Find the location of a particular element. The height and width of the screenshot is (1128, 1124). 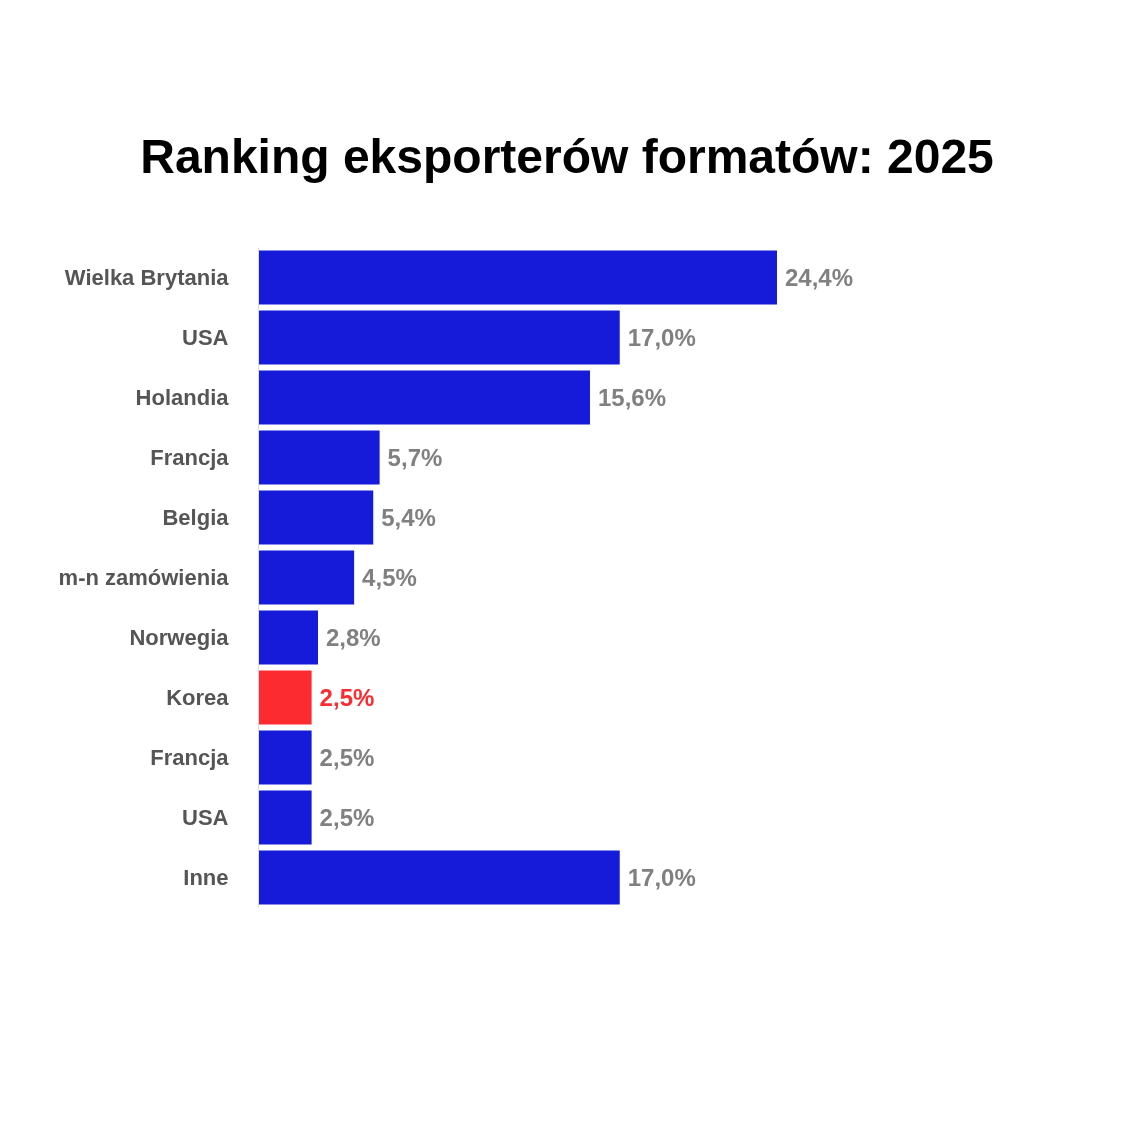

y-tick-label: Holandia is located at coordinates (182, 397).